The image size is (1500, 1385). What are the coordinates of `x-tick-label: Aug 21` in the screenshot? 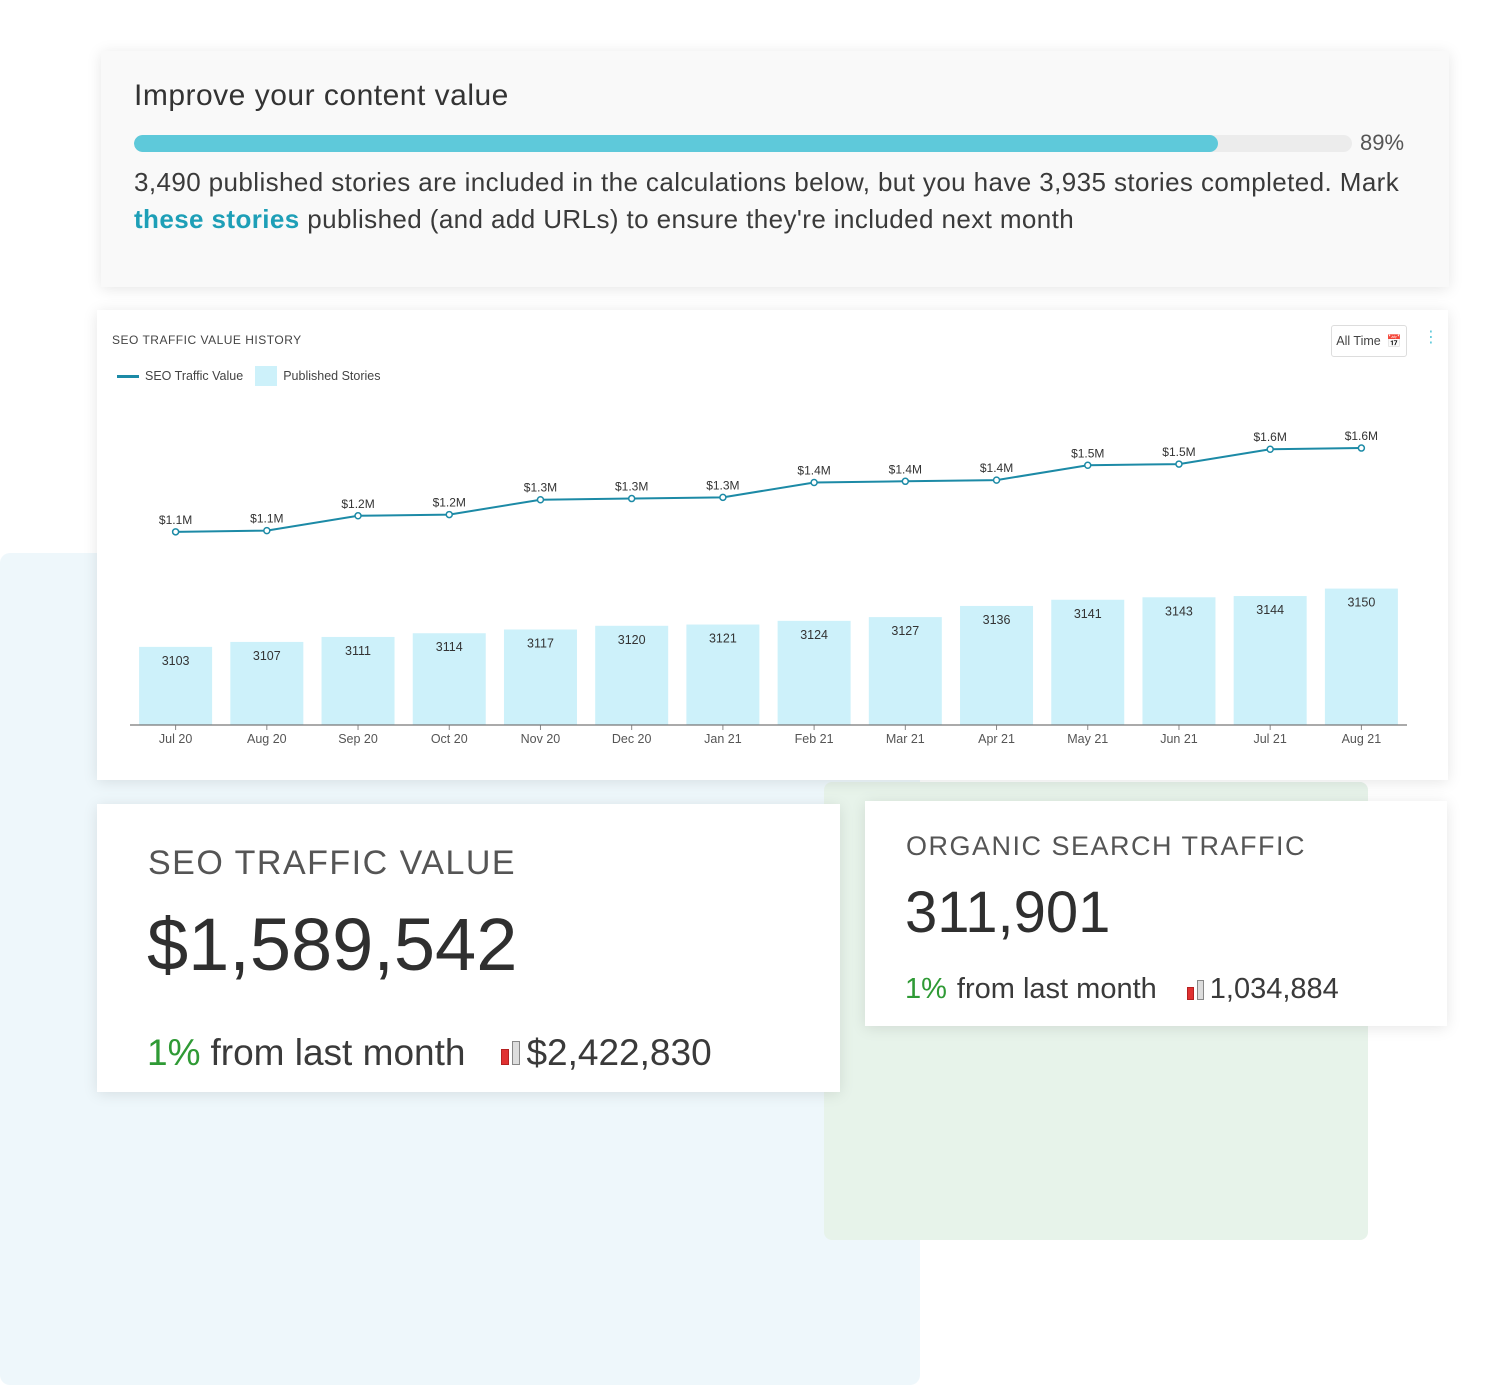 It's located at (1362, 739).